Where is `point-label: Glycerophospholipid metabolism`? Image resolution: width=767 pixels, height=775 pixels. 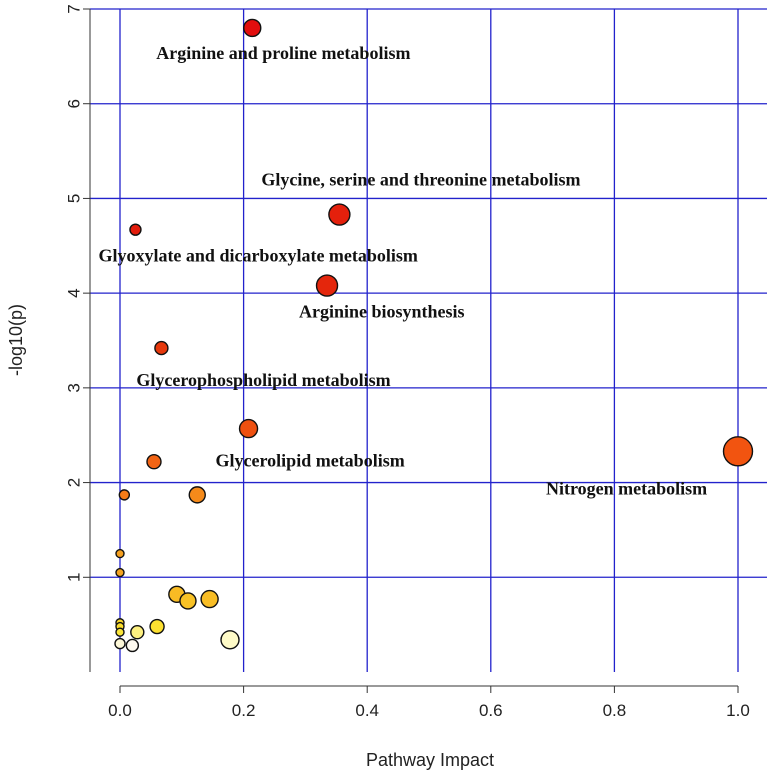 point-label: Glycerophospholipid metabolism is located at coordinates (263, 380).